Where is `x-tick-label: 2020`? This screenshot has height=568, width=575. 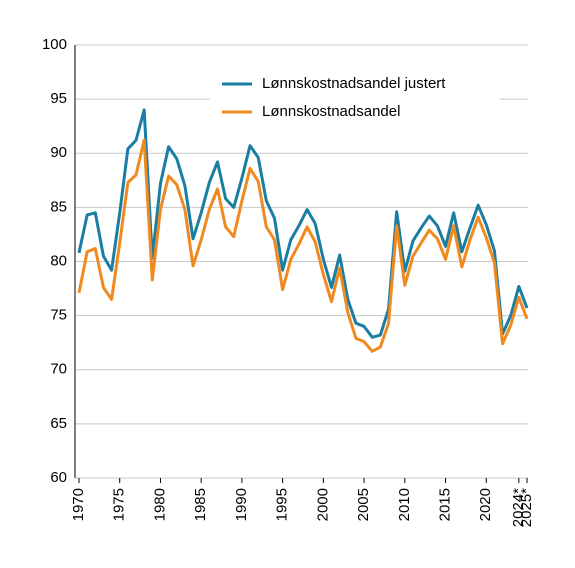
x-tick-label: 2020 is located at coordinates (485, 504).